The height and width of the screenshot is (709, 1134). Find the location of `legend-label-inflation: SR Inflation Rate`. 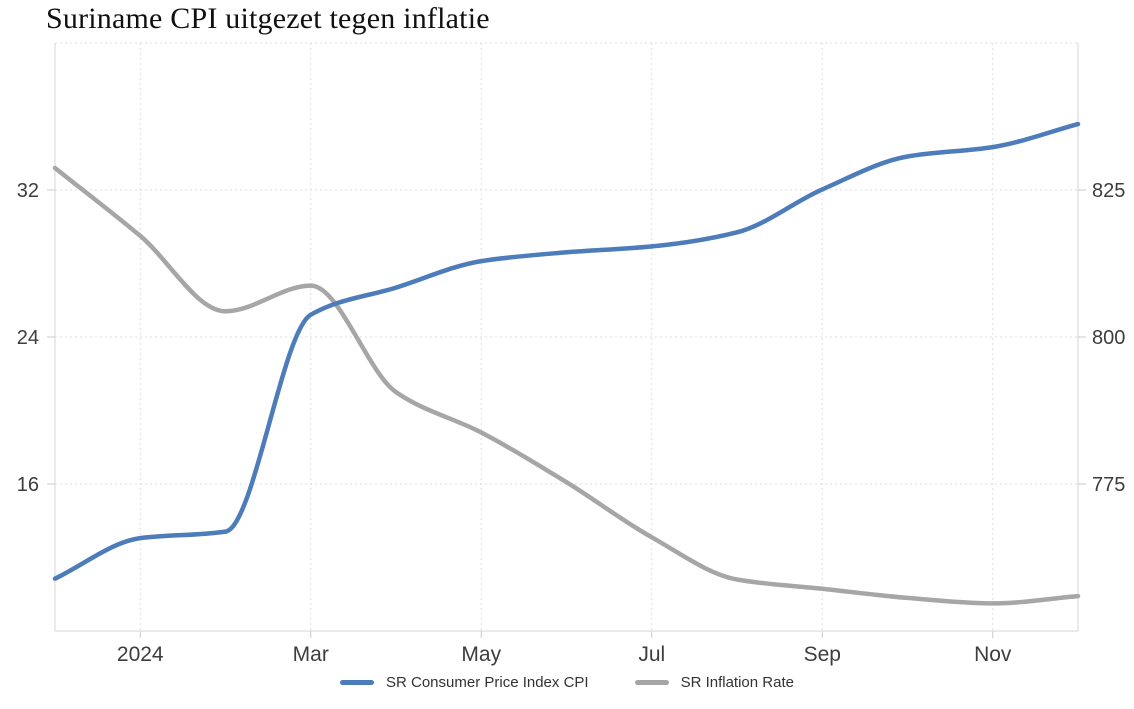

legend-label-inflation: SR Inflation Rate is located at coordinates (737, 682).